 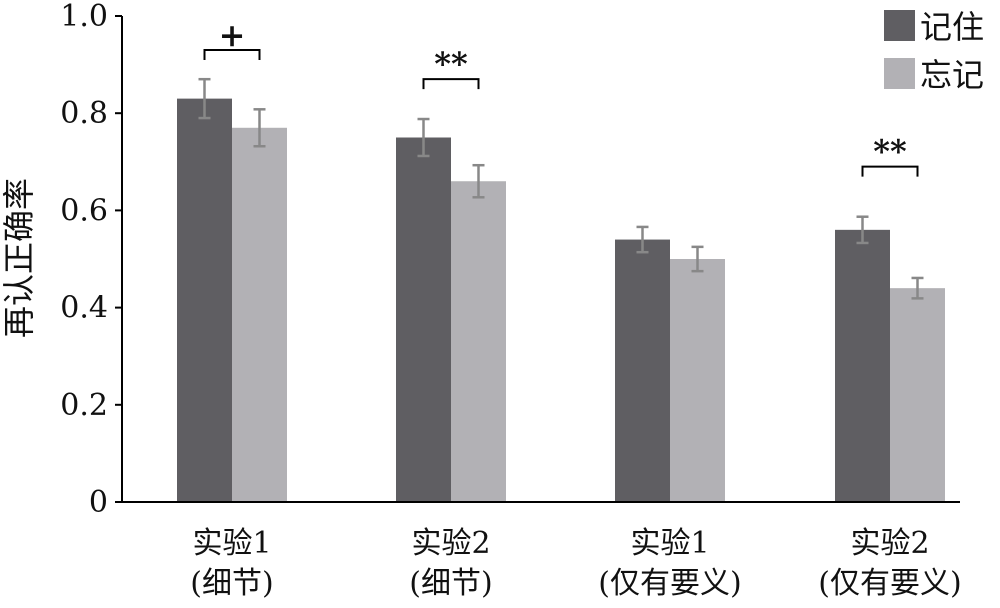 I want to click on y-tick-label-3: 0.6, so click(x=84, y=210).